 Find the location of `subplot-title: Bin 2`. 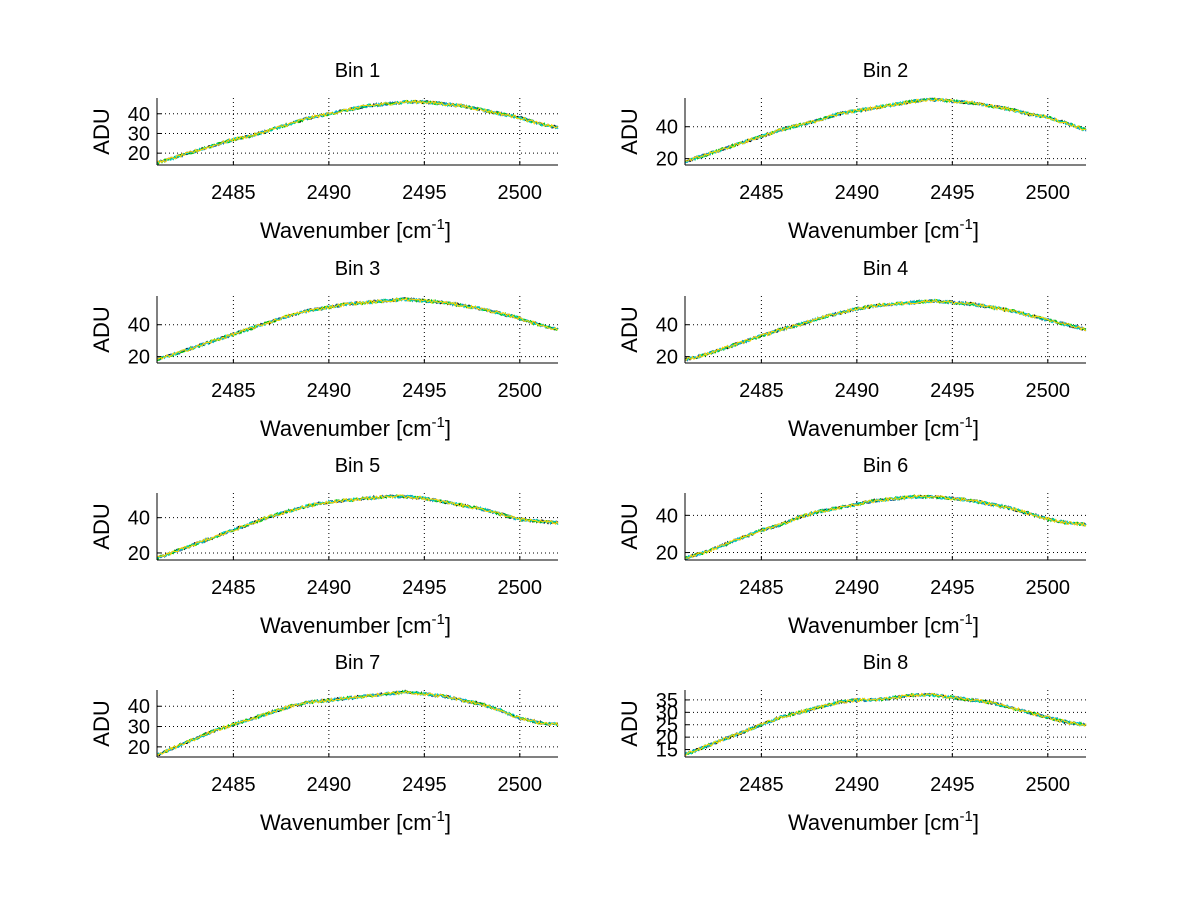

subplot-title: Bin 2 is located at coordinates (886, 71).